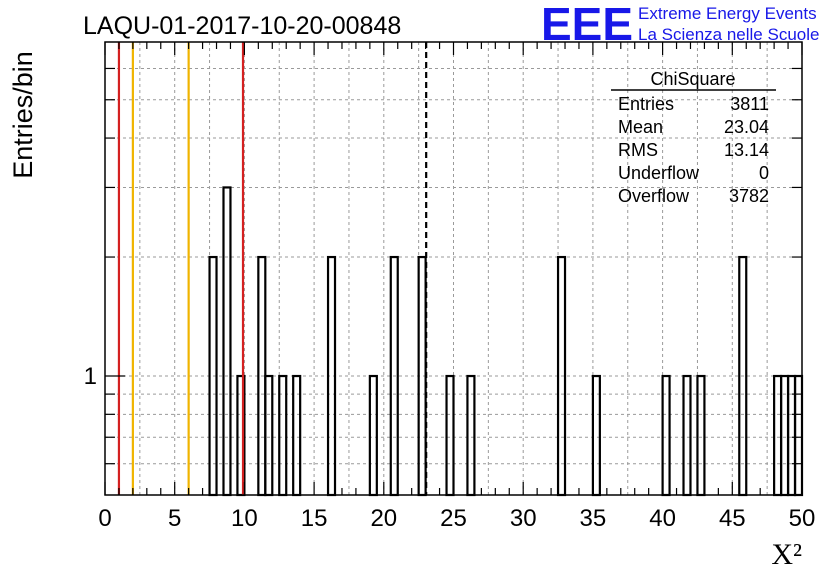  What do you see at coordinates (244, 518) in the screenshot?
I see `x-tick-label: 10` at bounding box center [244, 518].